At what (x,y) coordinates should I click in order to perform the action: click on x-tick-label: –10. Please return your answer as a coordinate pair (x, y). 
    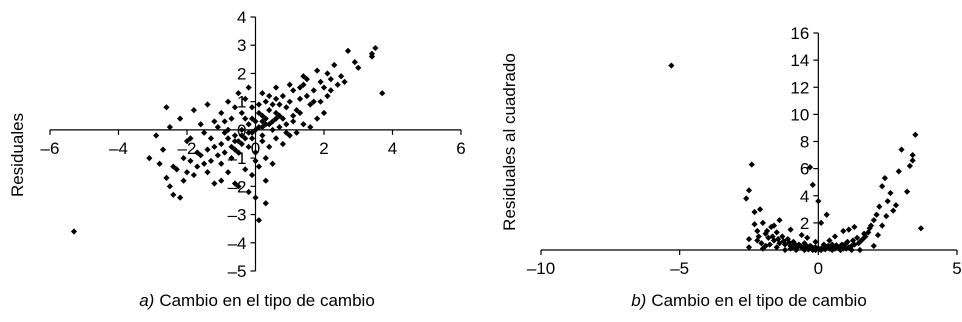
    Looking at the image, I should click on (541, 268).